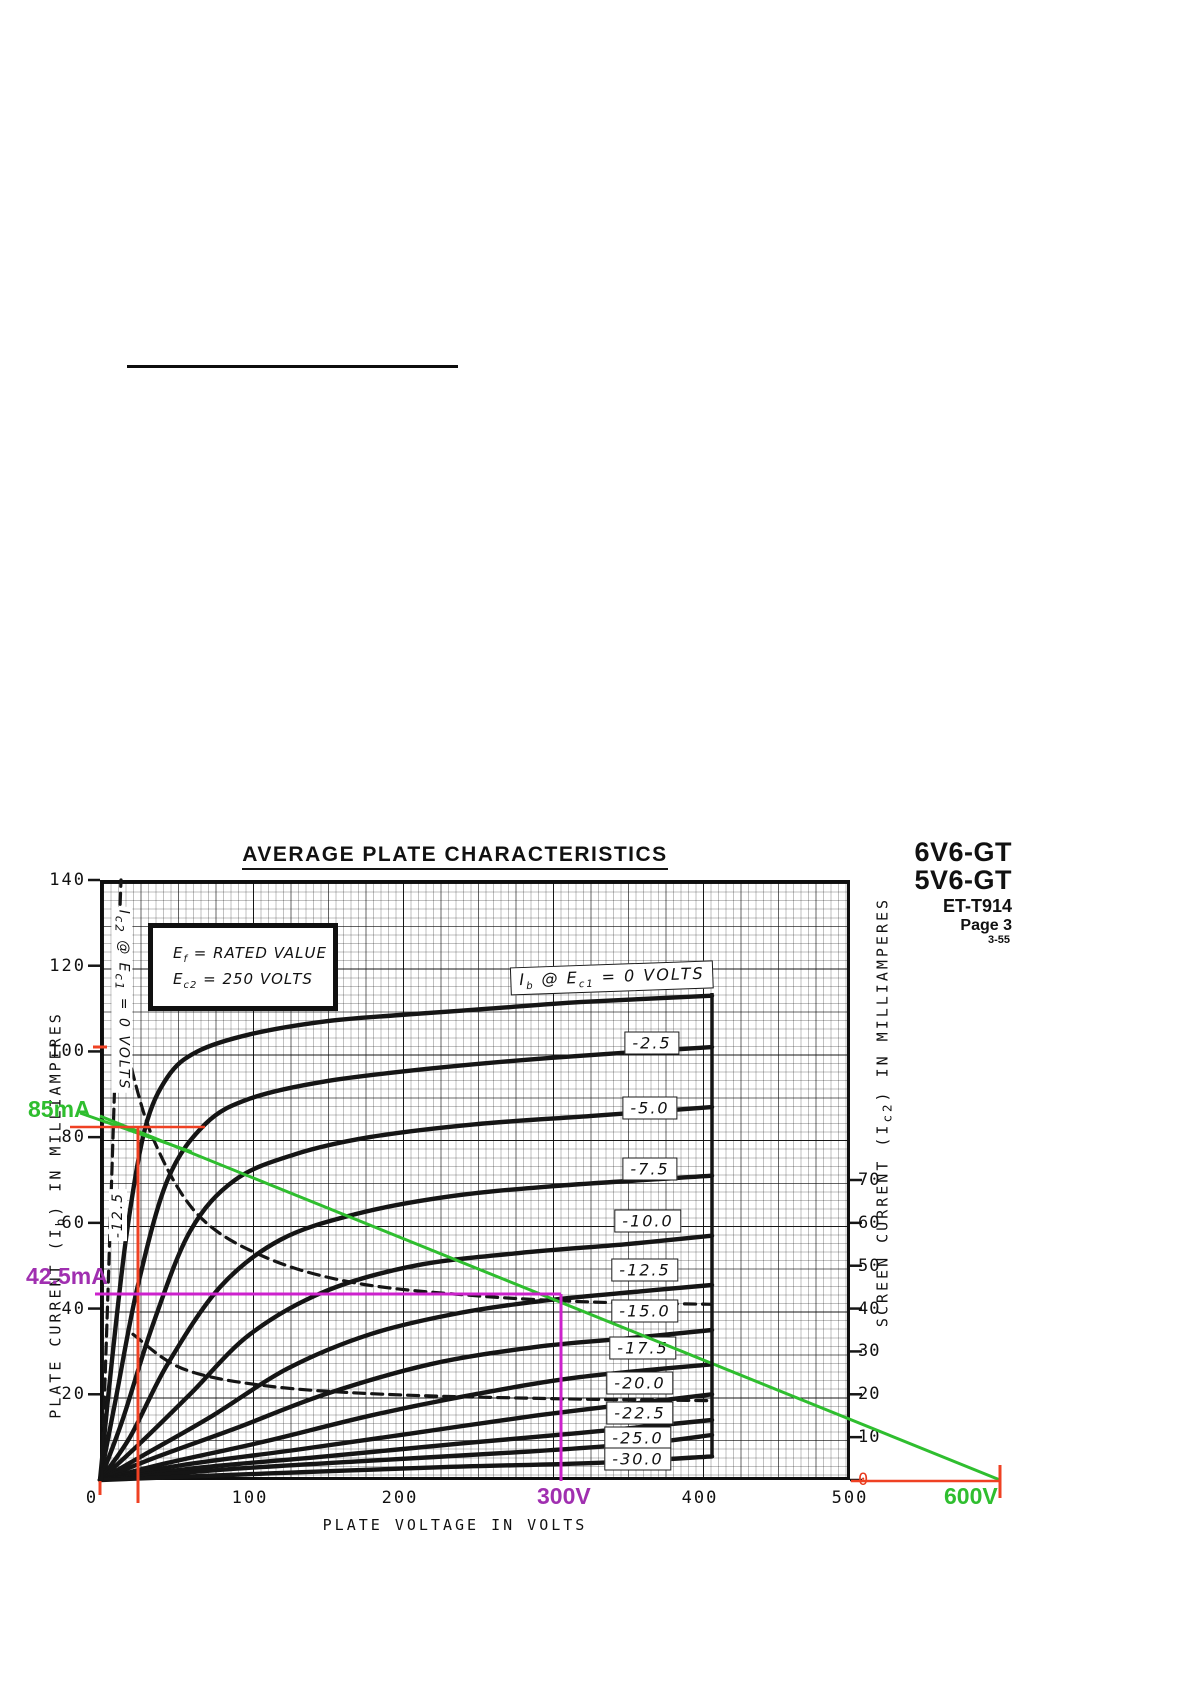 This screenshot has height=1684, width=1190. What do you see at coordinates (650, 1108) in the screenshot?
I see `curve-label--5.0: -5.0` at bounding box center [650, 1108].